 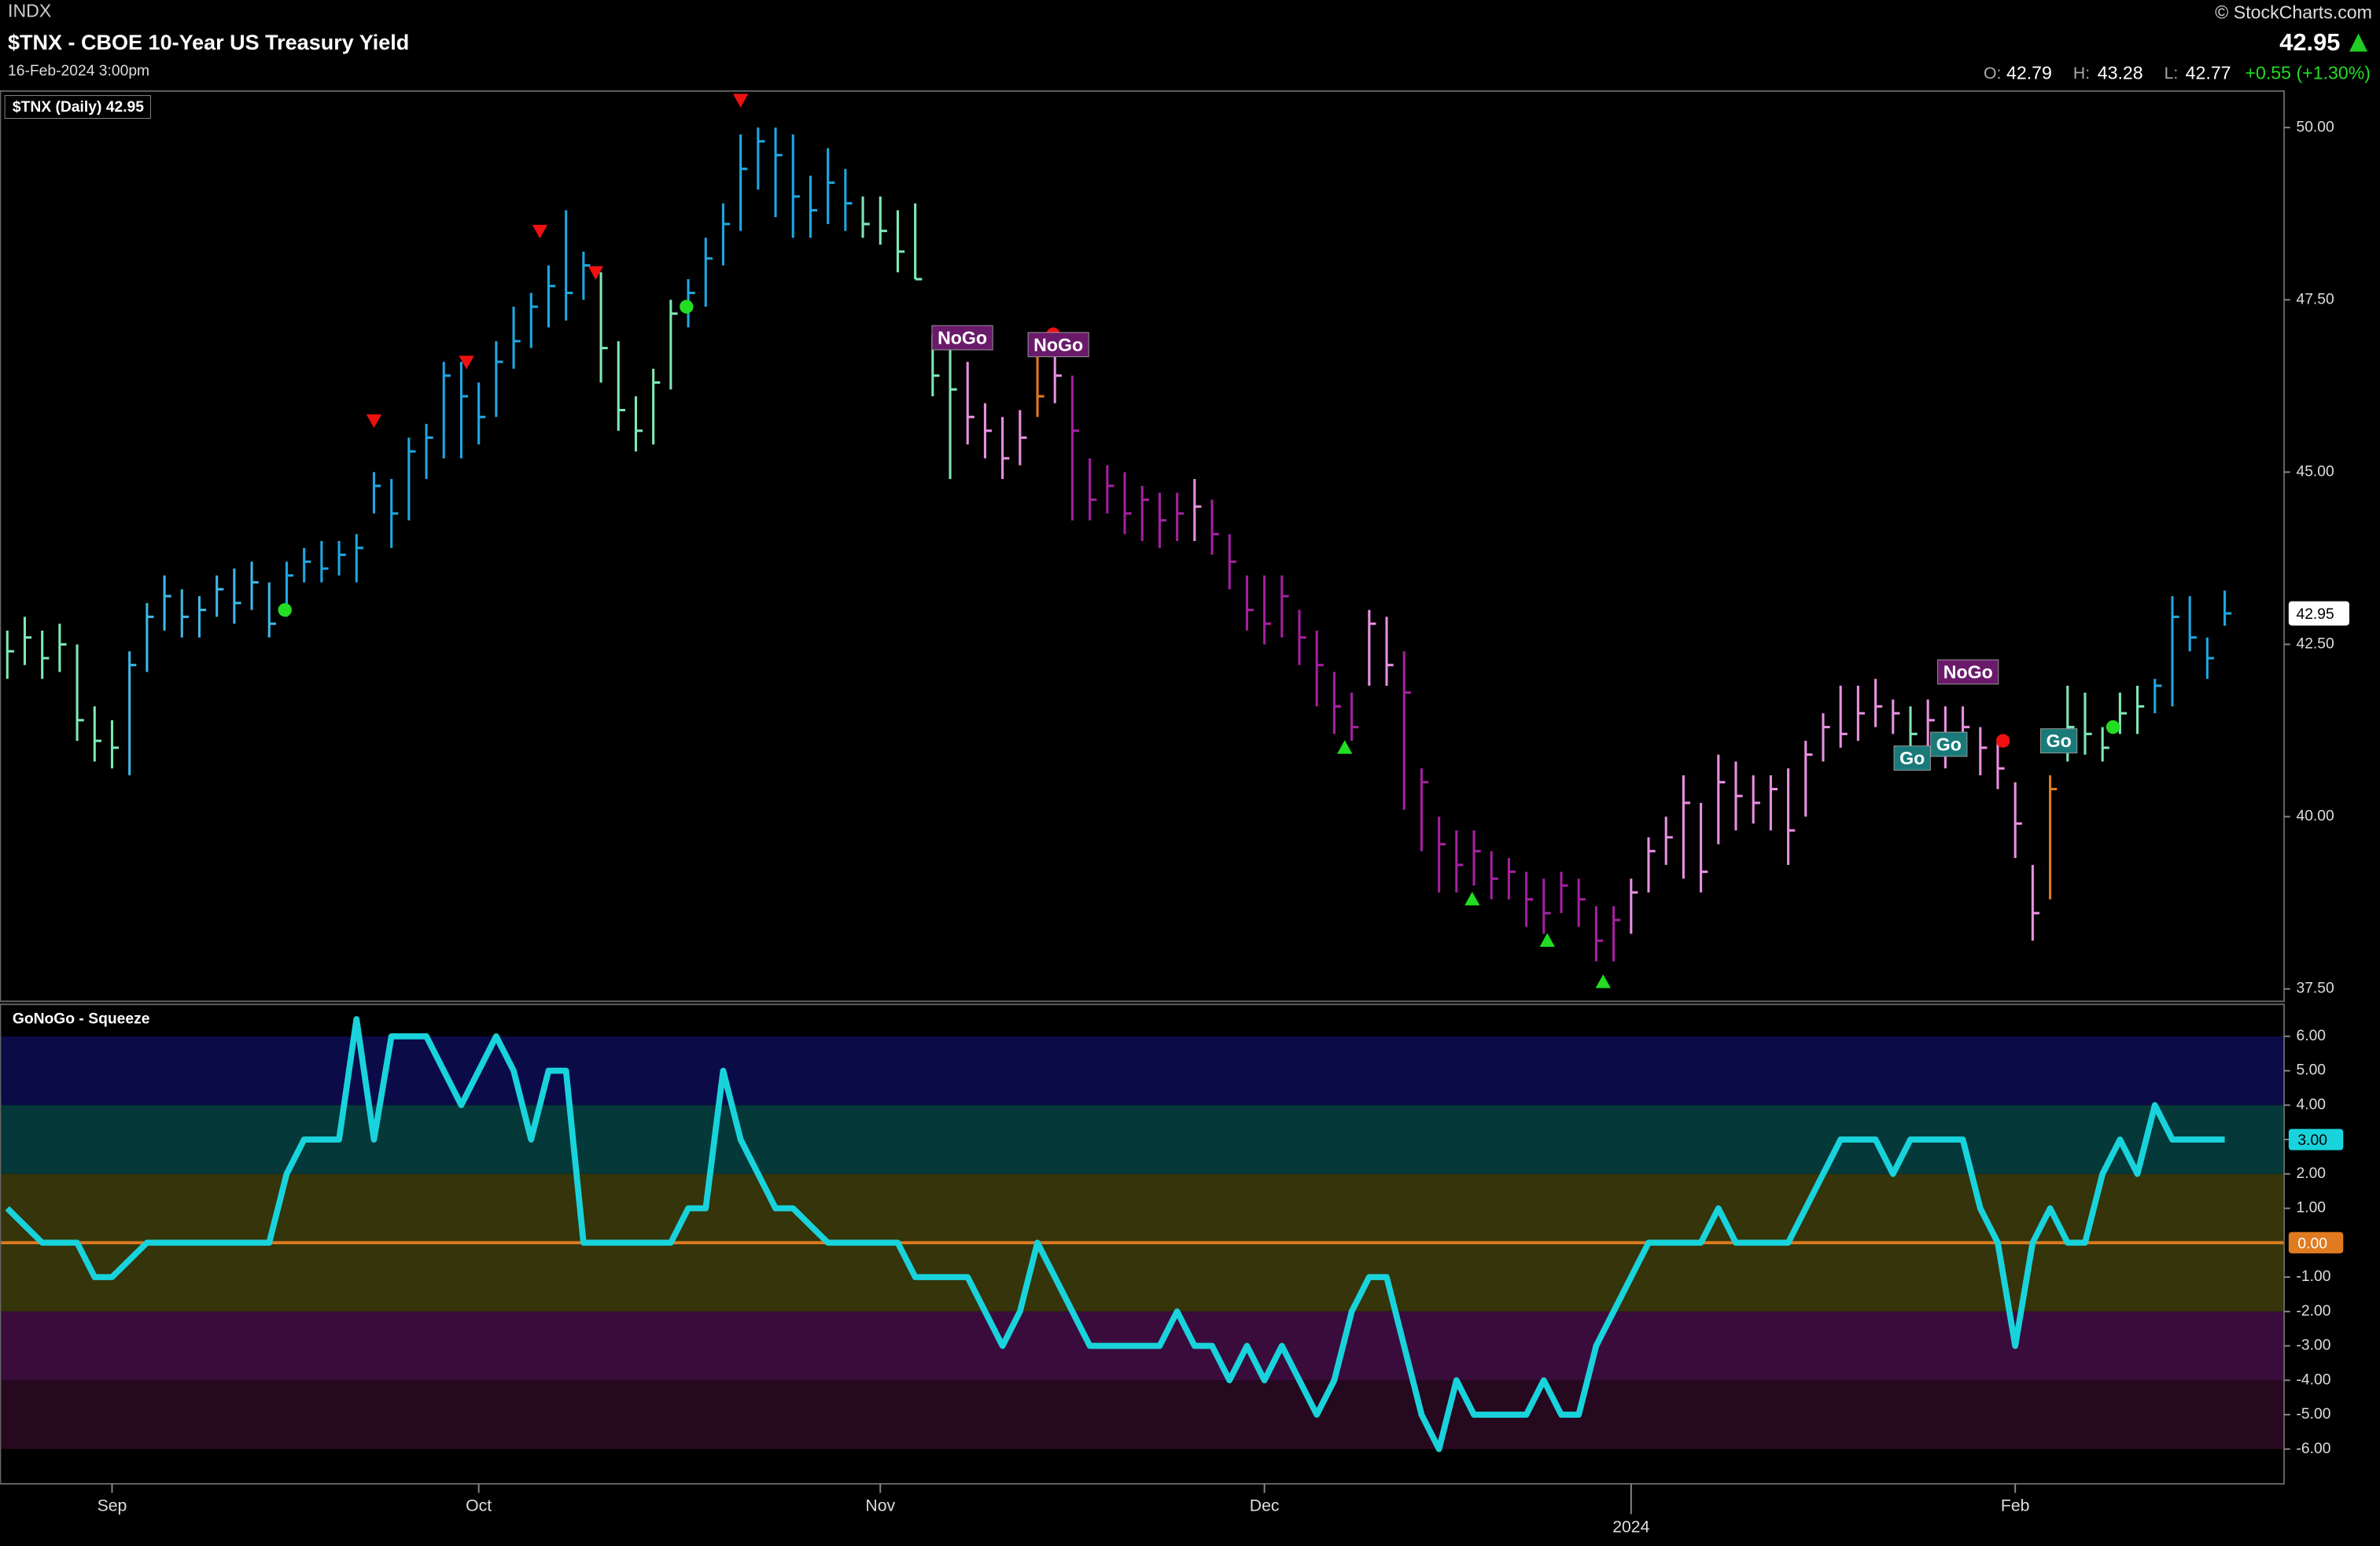 I want to click on ohlc-label: H:, so click(x=2081, y=74).